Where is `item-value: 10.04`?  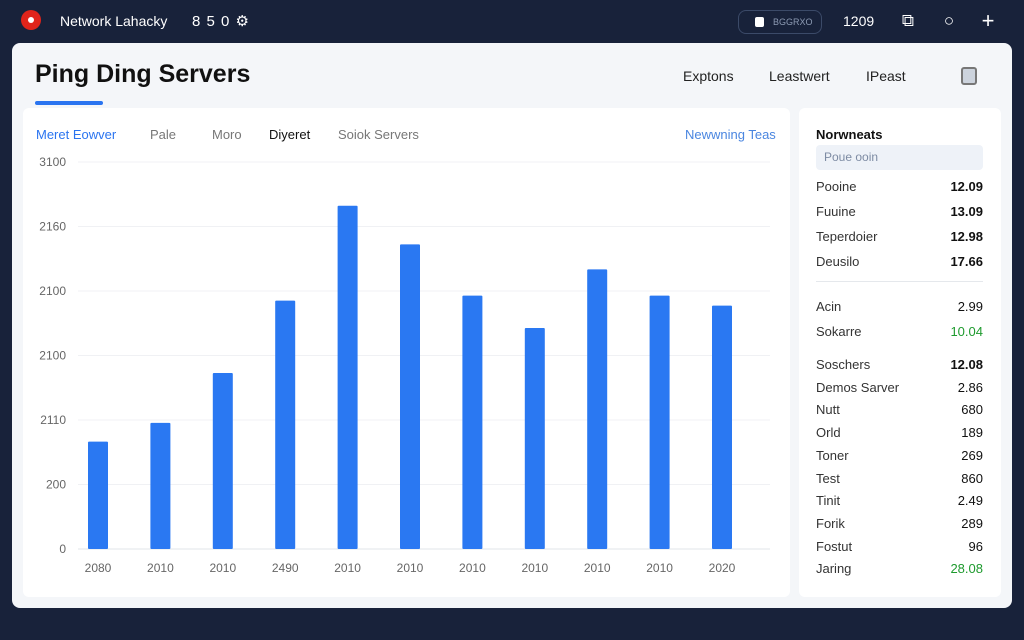
item-value: 10.04 is located at coordinates (966, 331).